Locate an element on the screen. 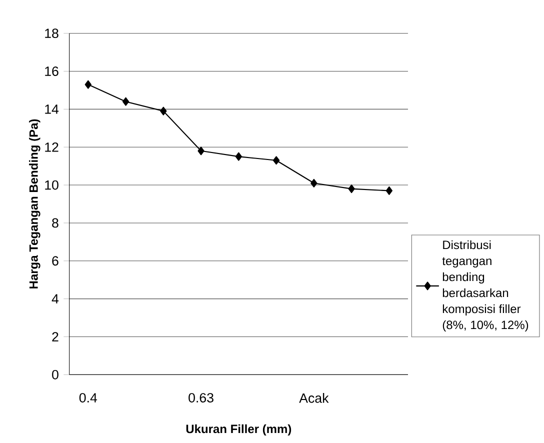 The width and height of the screenshot is (544, 443). y-tick-label: 8 is located at coordinates (55, 223).